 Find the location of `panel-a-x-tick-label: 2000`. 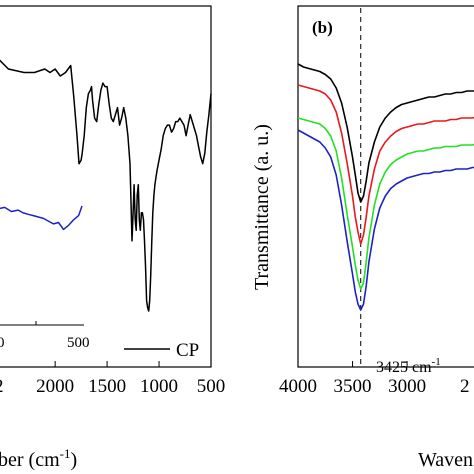

panel-a-x-tick-label: 2000 is located at coordinates (55, 386).